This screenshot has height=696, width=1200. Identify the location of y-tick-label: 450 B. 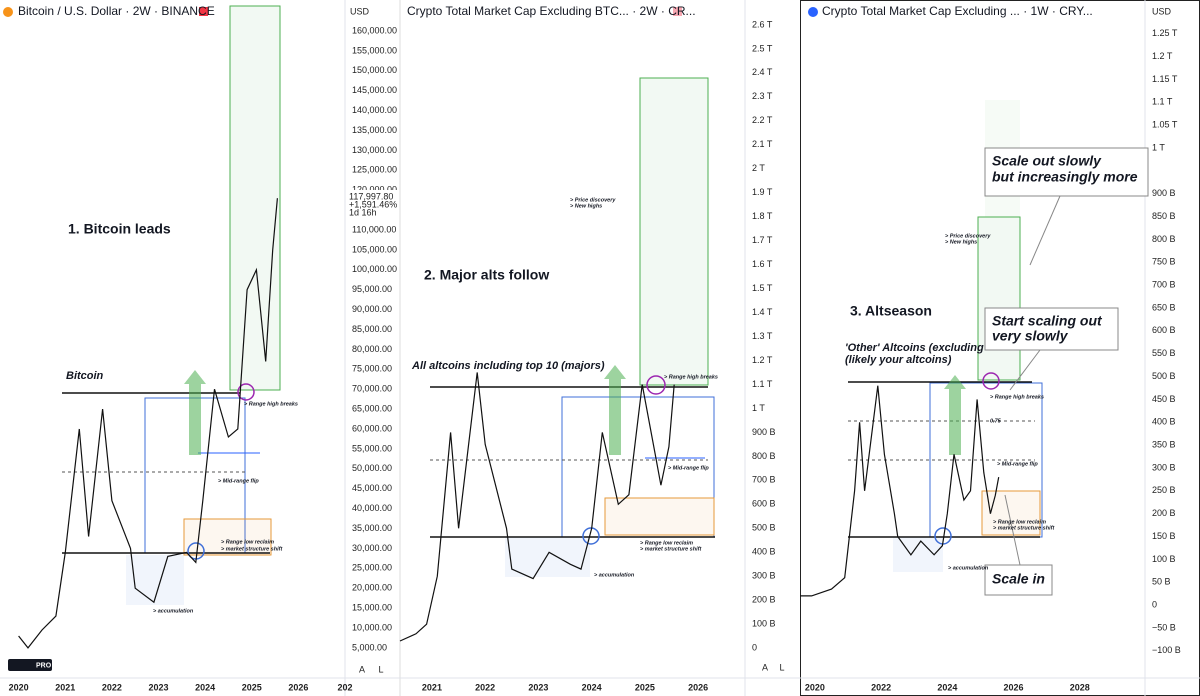
(1164, 399).